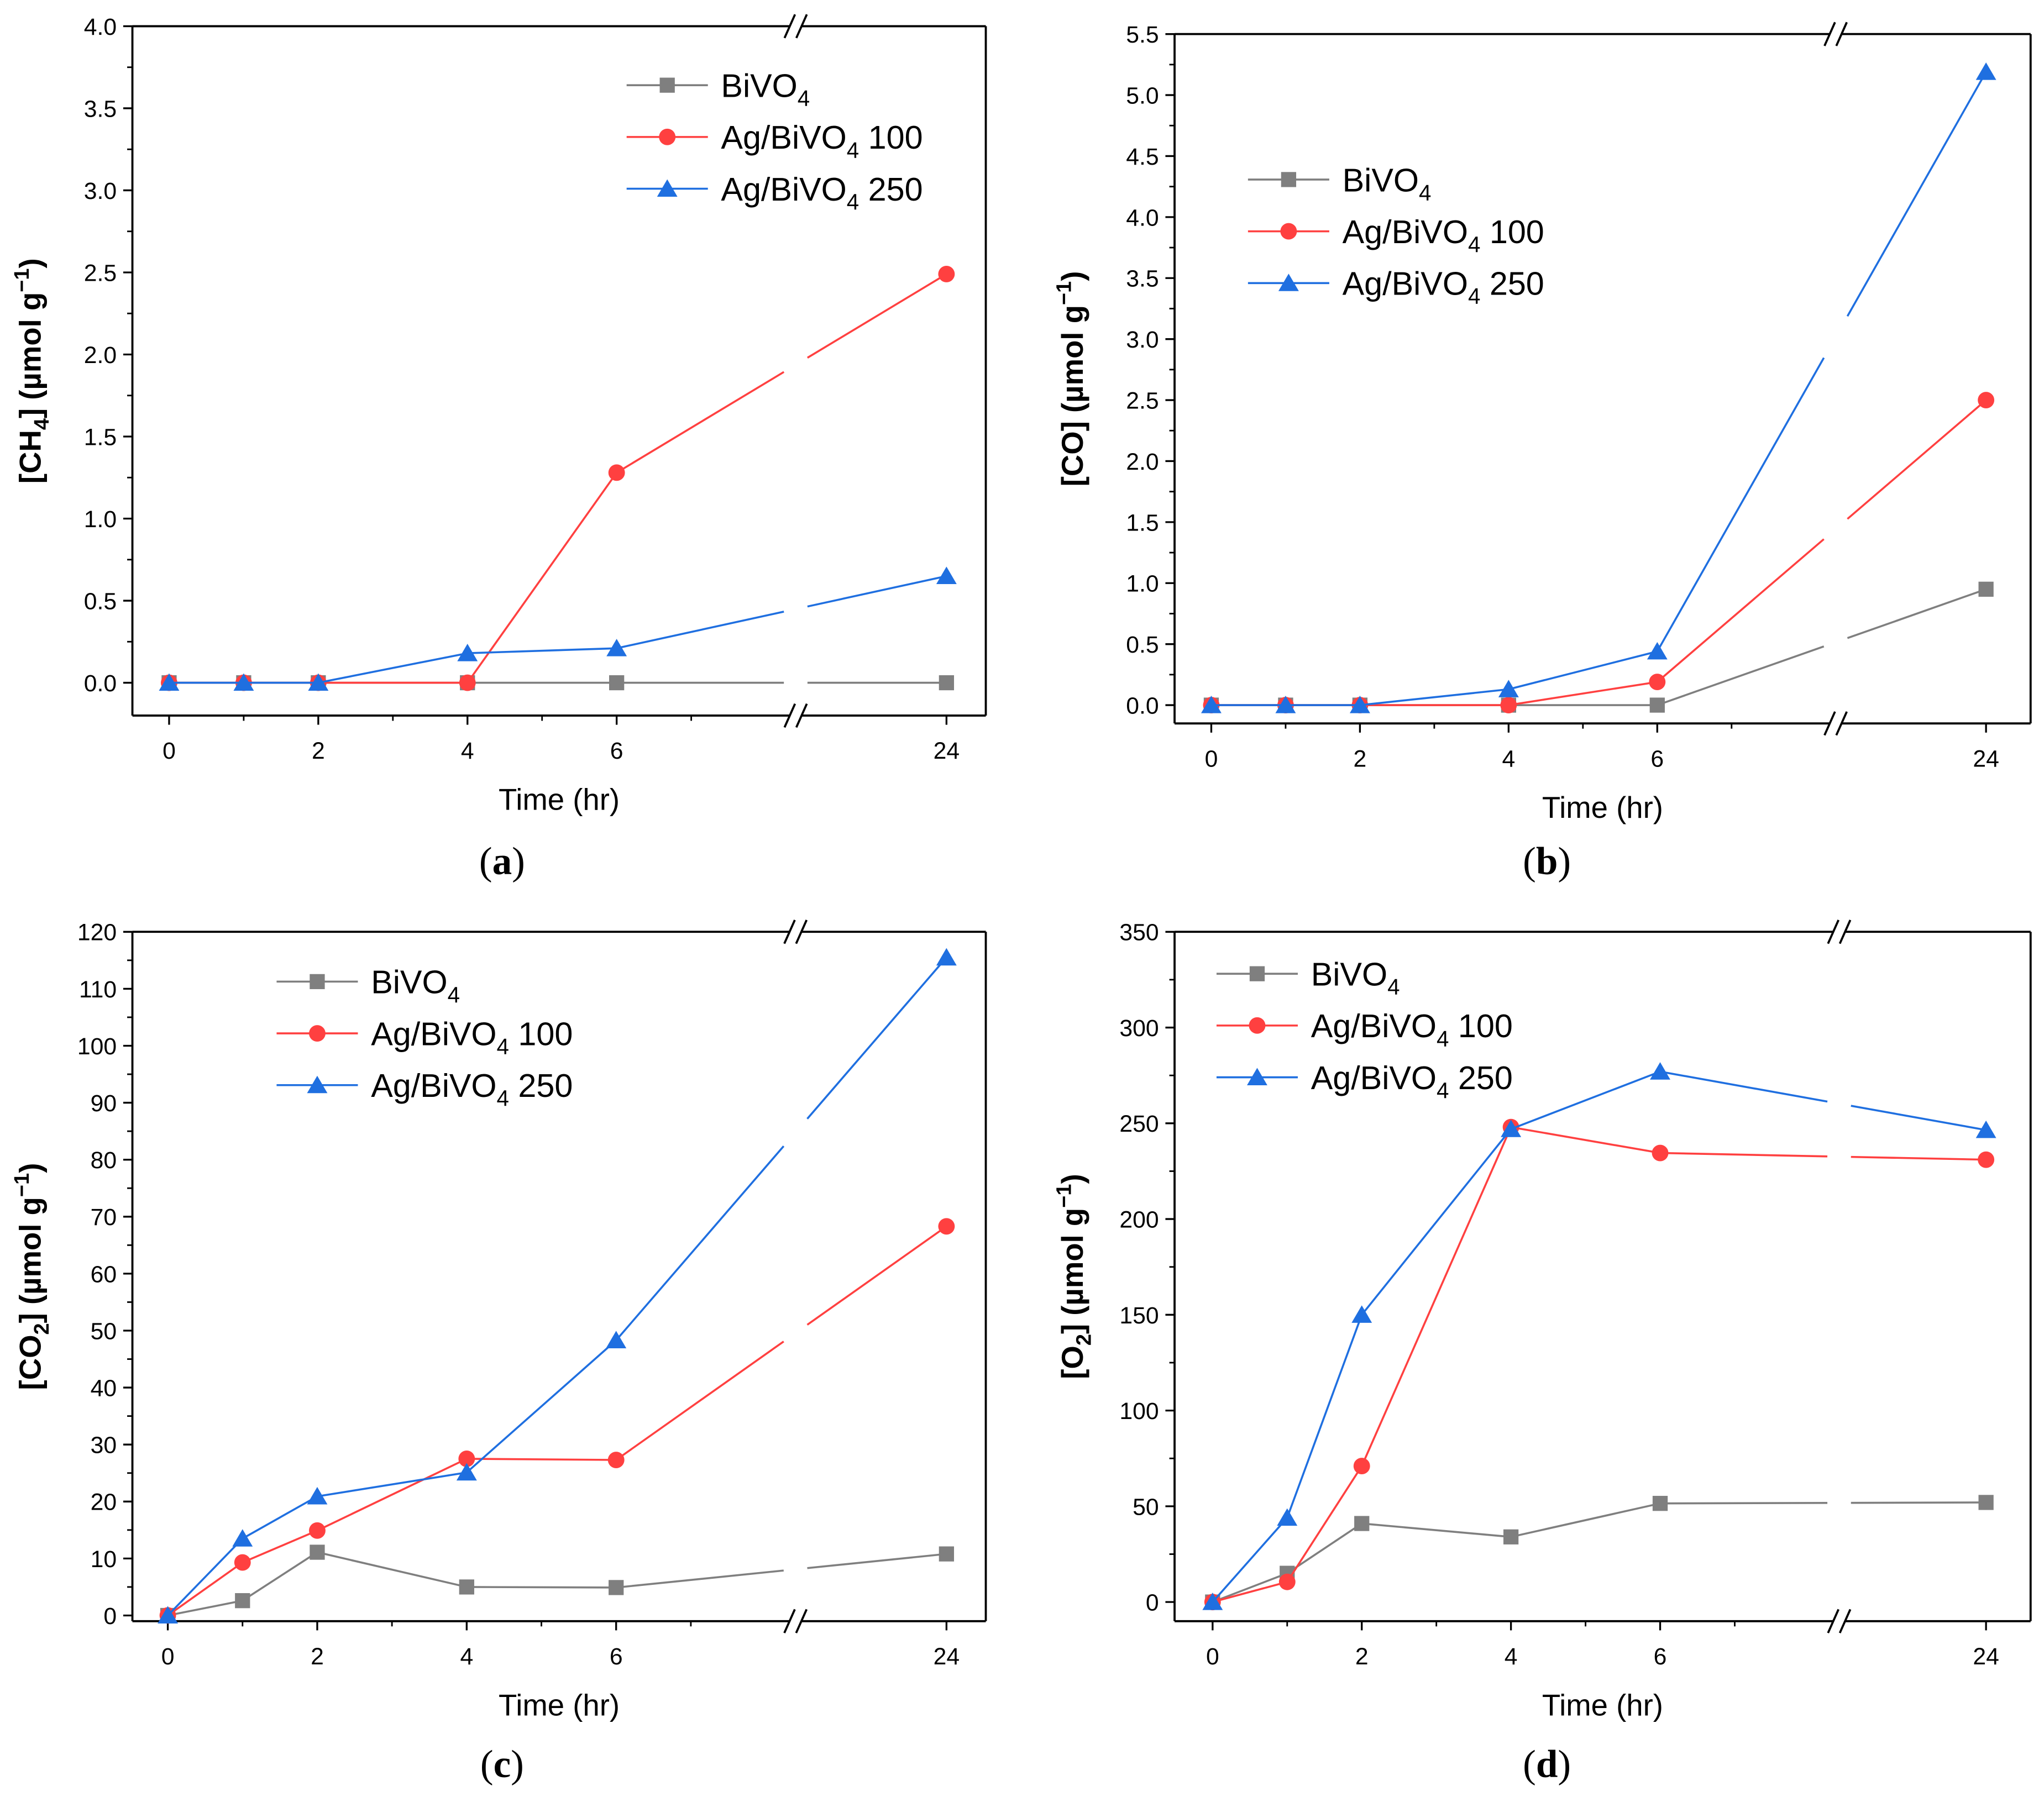  Describe the element at coordinates (1602, 807) in the screenshot. I see `x-axis-title: Time (hr)` at that location.